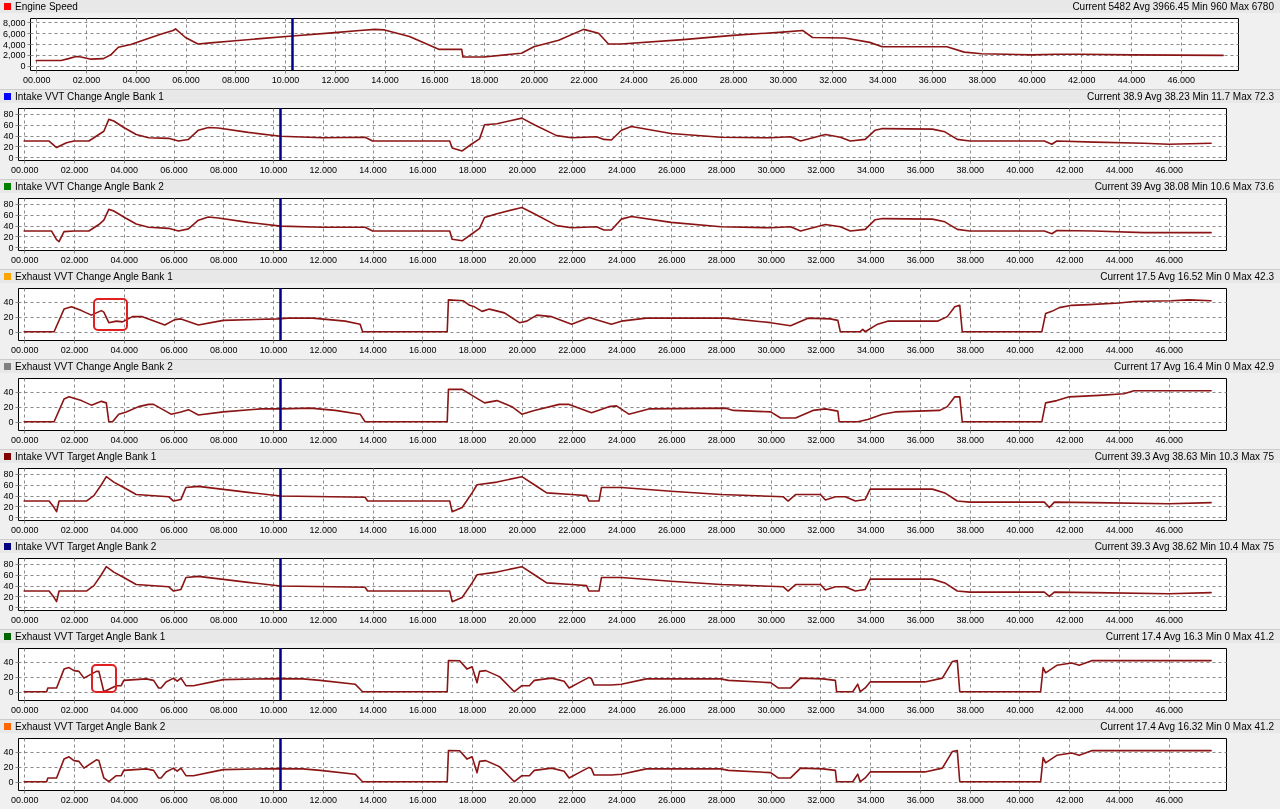 This screenshot has height=809, width=1280. Describe the element at coordinates (89, 186) in the screenshot. I see `chart-title: Intake VVT Change Angle Bank 2` at that location.